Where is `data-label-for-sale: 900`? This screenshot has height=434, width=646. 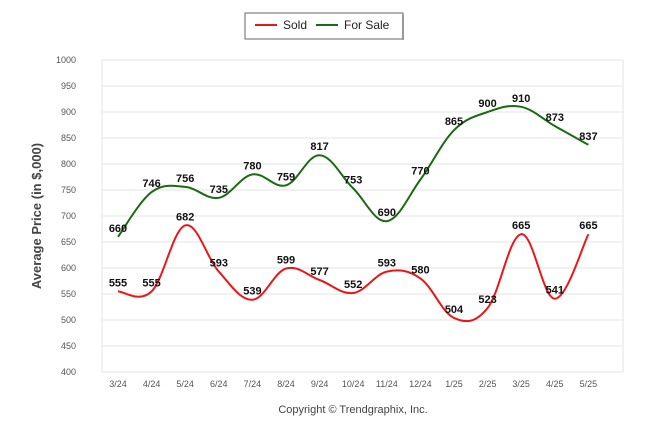
data-label-for-sale: 900 is located at coordinates (487, 104).